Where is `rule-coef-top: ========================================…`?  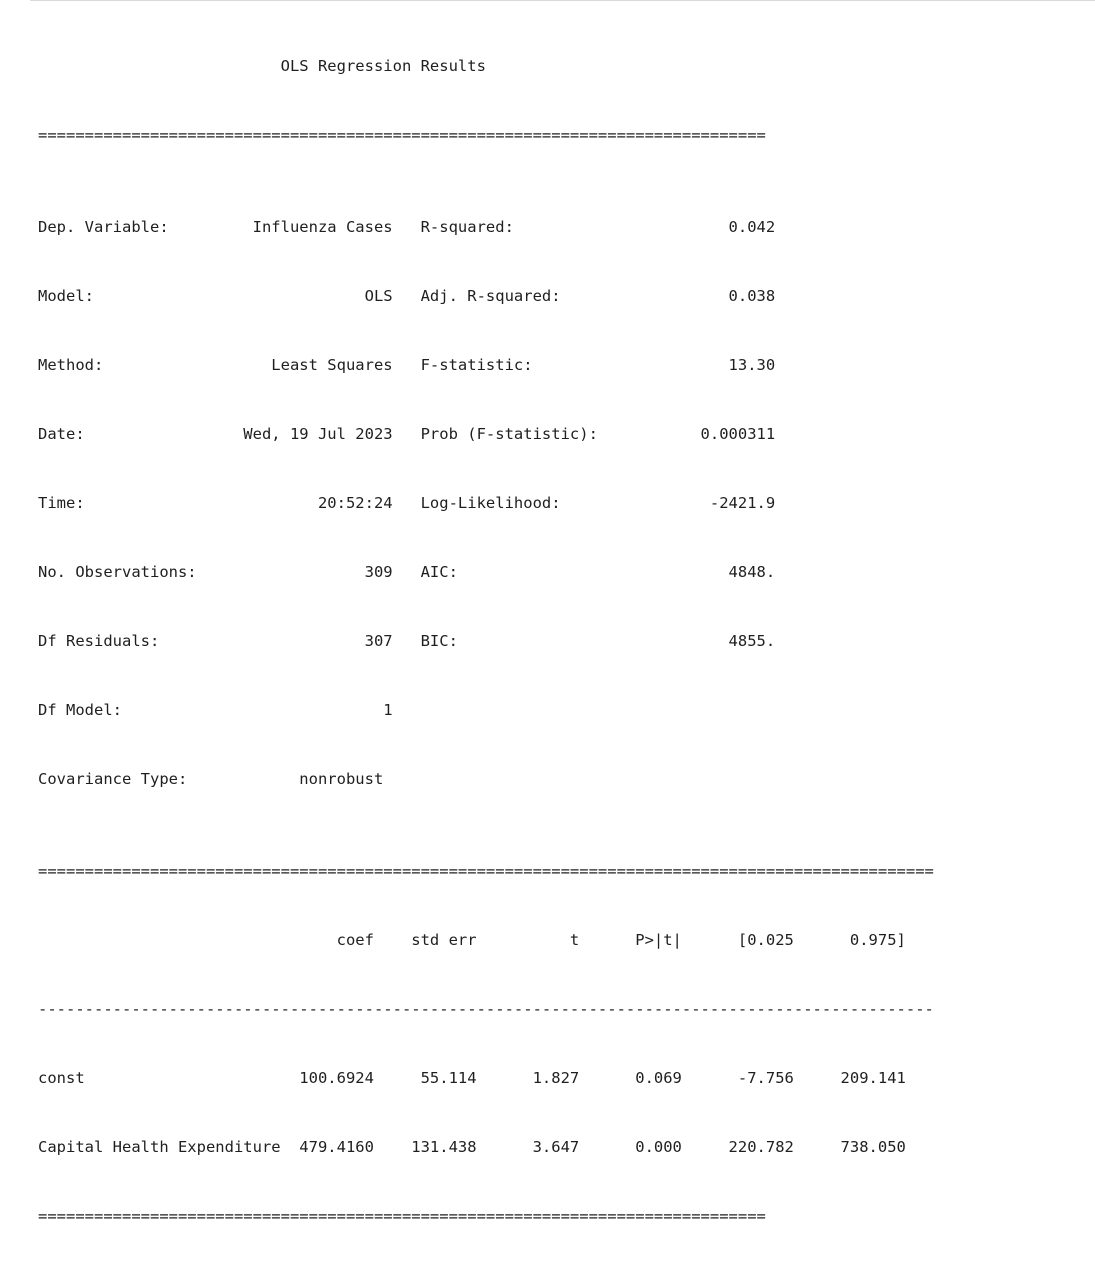 rule-coef-top: ========================================… is located at coordinates (486, 871).